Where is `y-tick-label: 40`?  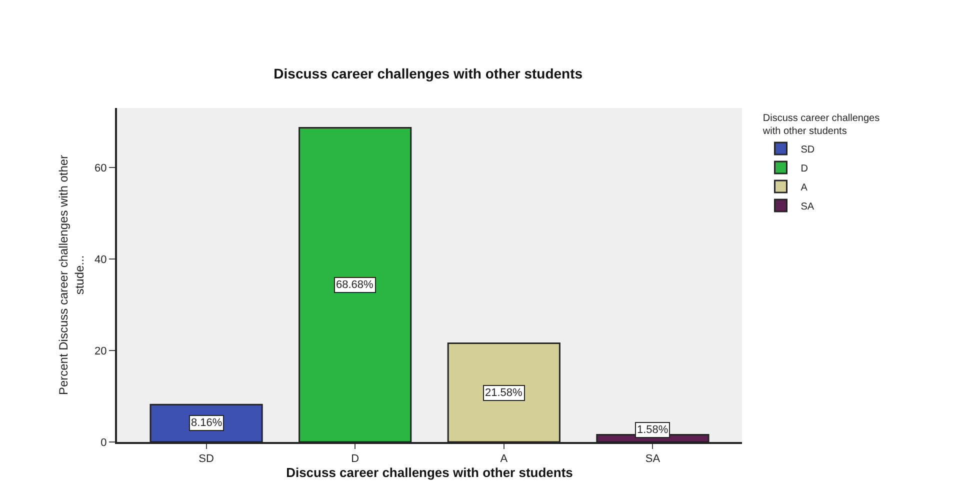 y-tick-label: 40 is located at coordinates (100, 260).